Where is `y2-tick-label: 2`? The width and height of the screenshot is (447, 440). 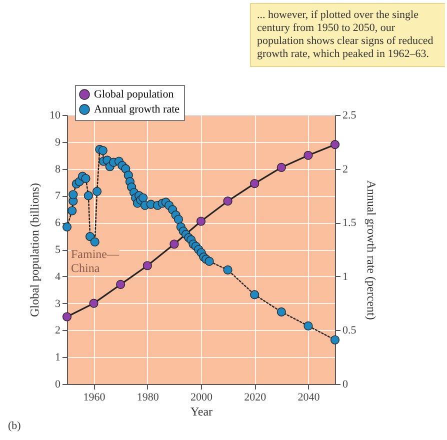
y2-tick-label: 2 is located at coordinates (345, 169).